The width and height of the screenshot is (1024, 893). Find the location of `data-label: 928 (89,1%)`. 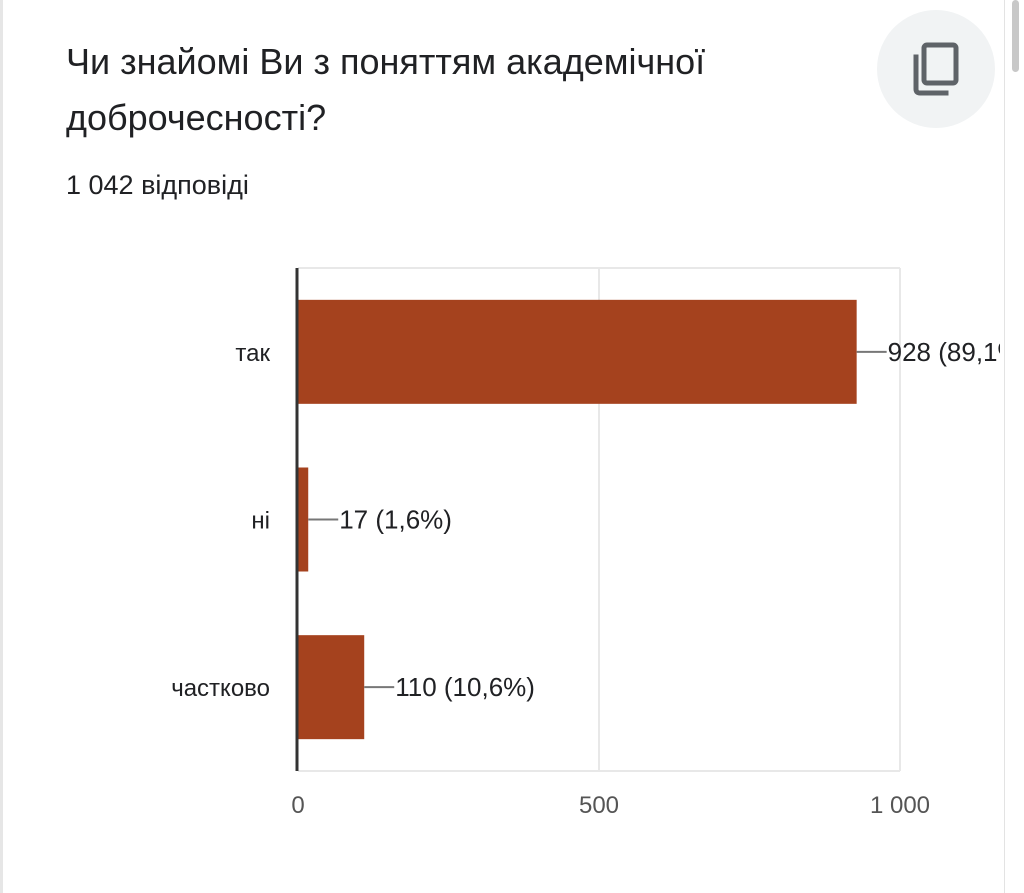

data-label: 928 (89,1%) is located at coordinates (944, 352).